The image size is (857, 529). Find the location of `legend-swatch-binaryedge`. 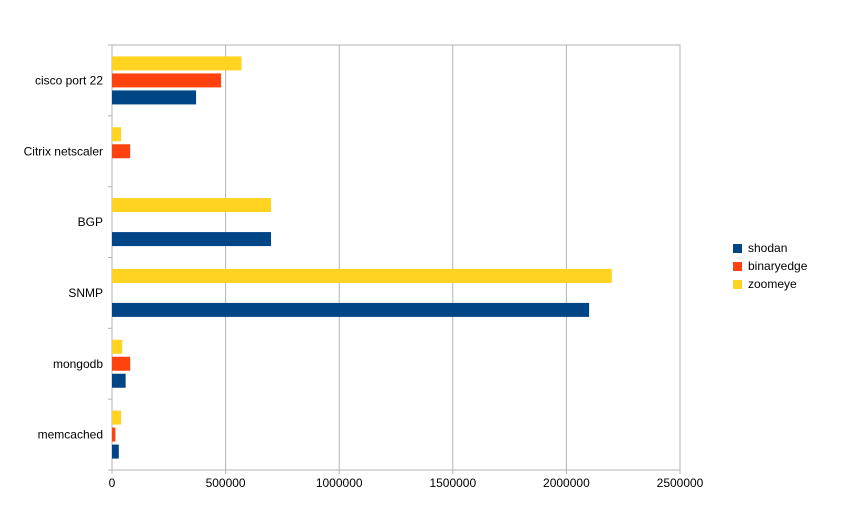

legend-swatch-binaryedge is located at coordinates (737, 266).